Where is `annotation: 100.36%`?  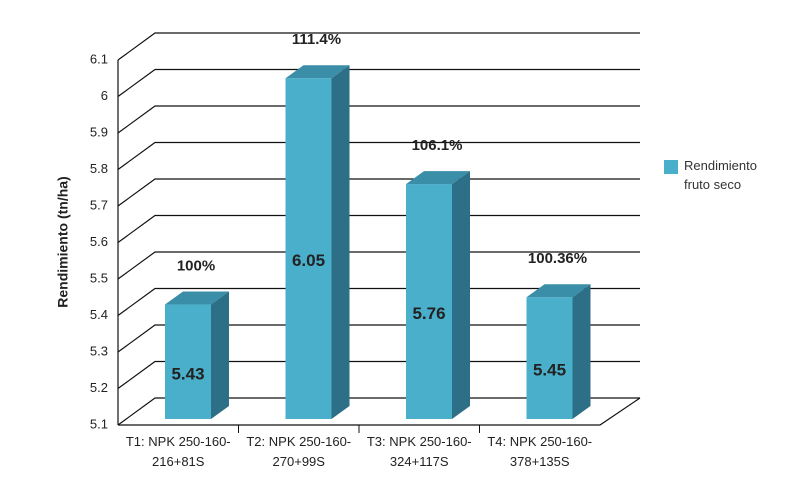
annotation: 100.36% is located at coordinates (557, 258).